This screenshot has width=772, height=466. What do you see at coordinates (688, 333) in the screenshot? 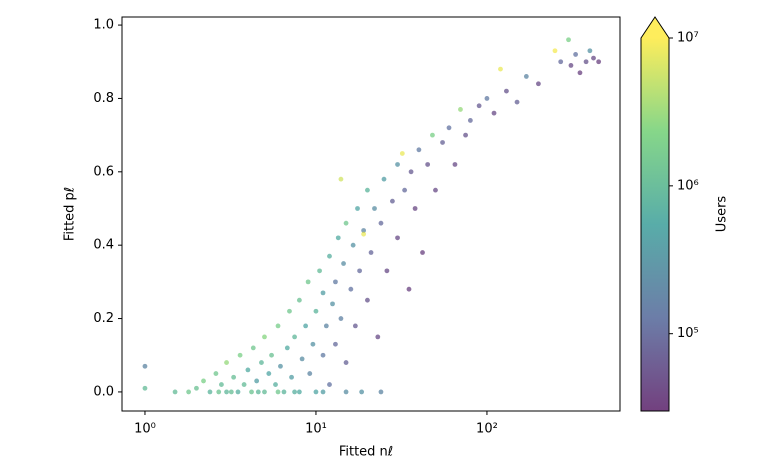
I see `colorbar-tick-label: 10⁵` at bounding box center [688, 333].